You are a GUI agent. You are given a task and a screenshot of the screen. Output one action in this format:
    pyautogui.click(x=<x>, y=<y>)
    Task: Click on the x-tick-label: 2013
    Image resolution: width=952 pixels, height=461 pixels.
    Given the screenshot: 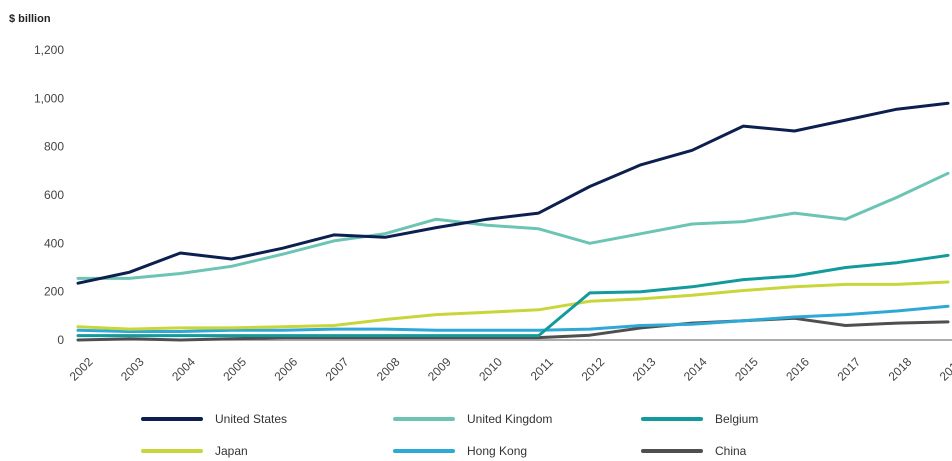 What is the action you would take?
    pyautogui.click(x=644, y=369)
    